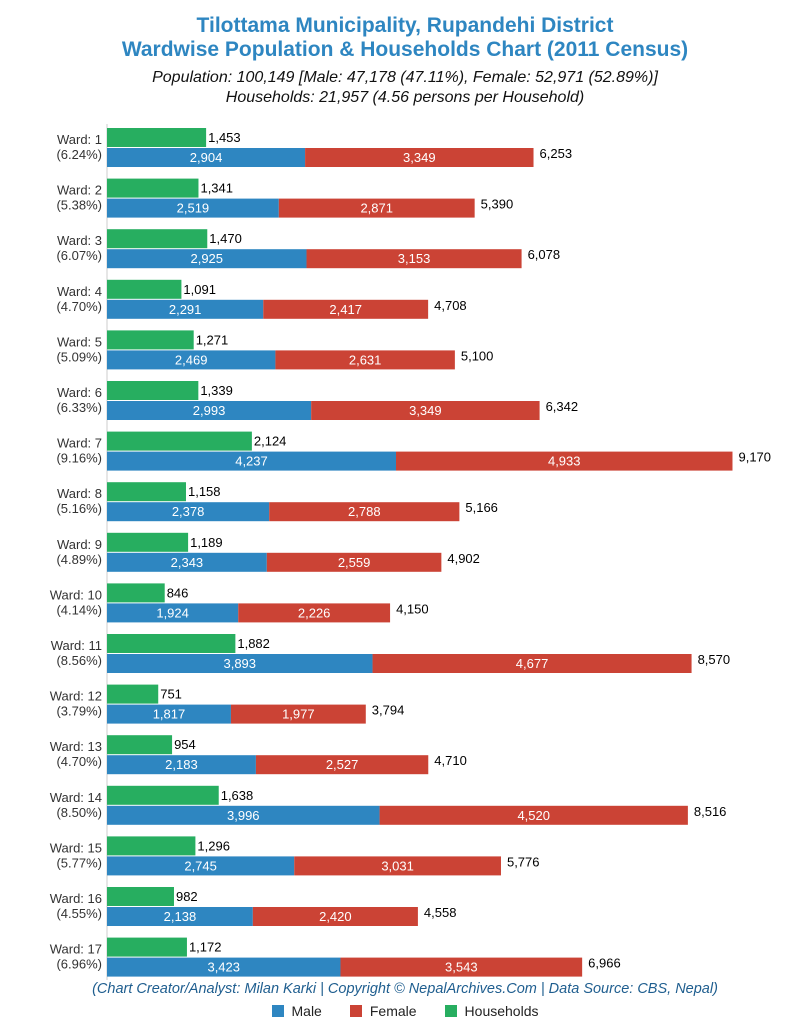 This screenshot has width=810, height=1024. I want to click on category-label: Ward: 1, so click(79, 139).